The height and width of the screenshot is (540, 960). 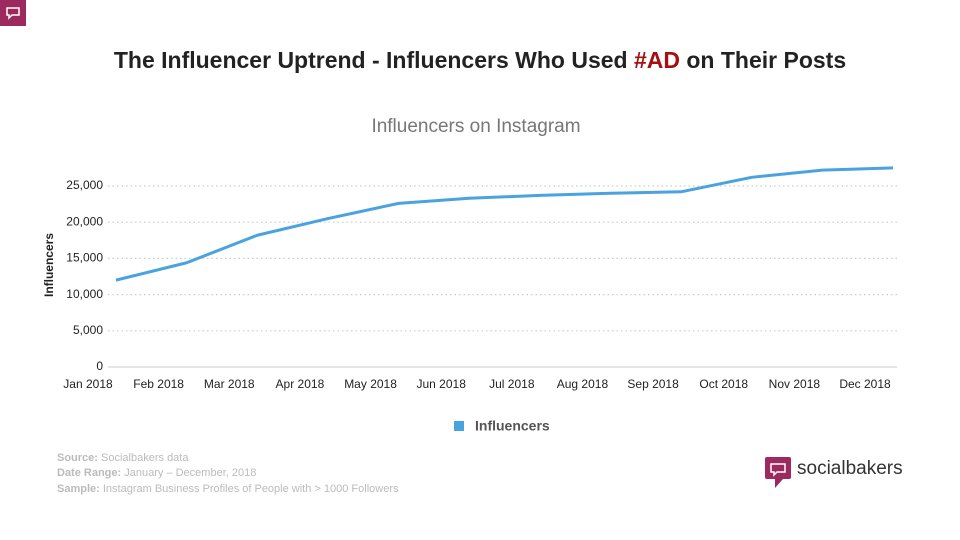 What do you see at coordinates (512, 426) in the screenshot?
I see `legend-label: Influencers` at bounding box center [512, 426].